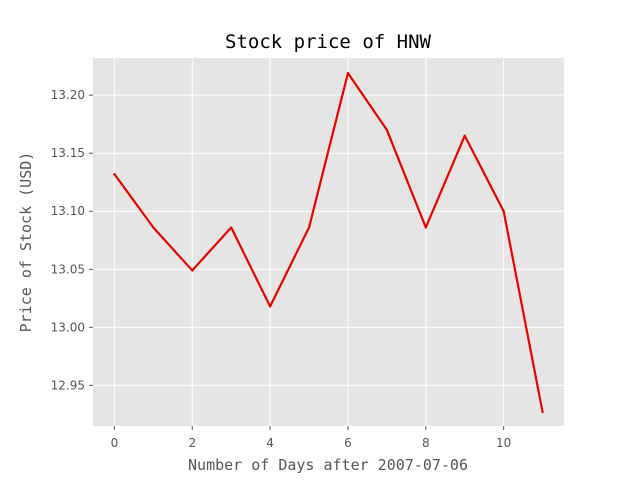 Image resolution: width=640 pixels, height=480 pixels. Describe the element at coordinates (192, 443) in the screenshot. I see `x-tick-label: 2` at that location.